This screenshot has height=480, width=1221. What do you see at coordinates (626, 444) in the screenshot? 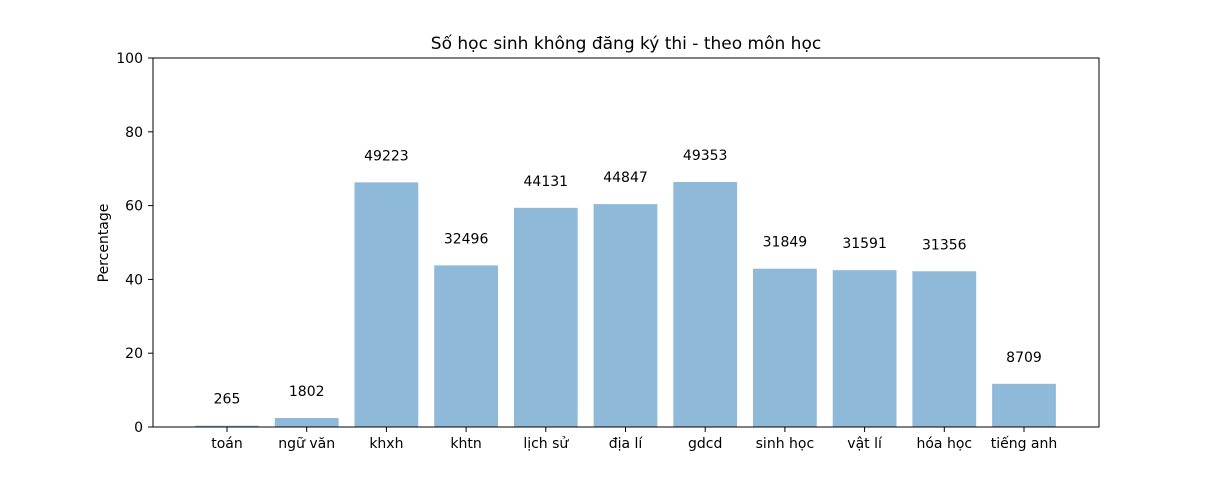
I see `x-tick-label-5: địa lí` at bounding box center [626, 444].